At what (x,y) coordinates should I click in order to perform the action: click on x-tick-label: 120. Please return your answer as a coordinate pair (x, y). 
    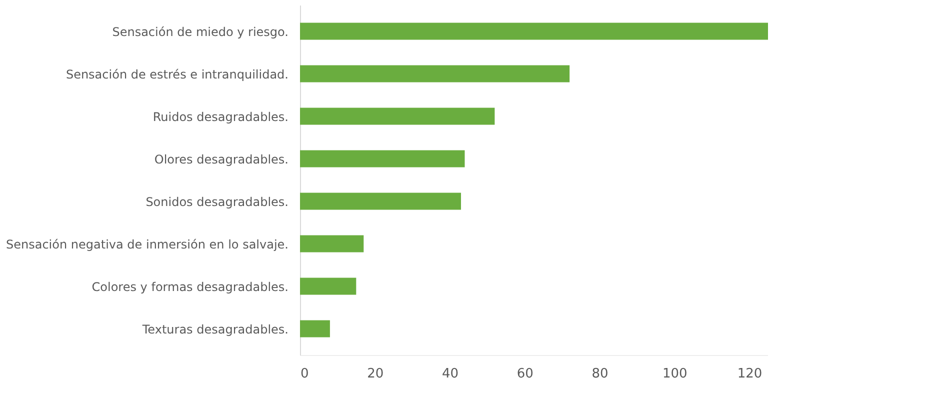
    Looking at the image, I should click on (749, 374).